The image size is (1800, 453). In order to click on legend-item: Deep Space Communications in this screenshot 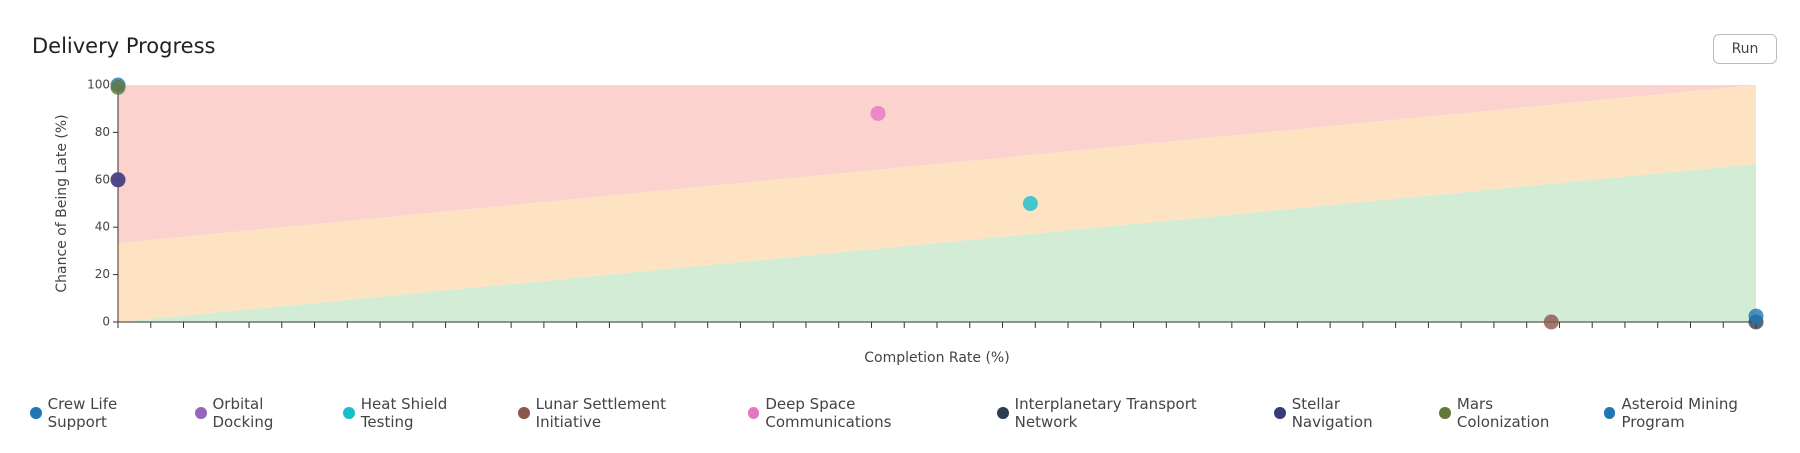, I will do `click(863, 413)`.